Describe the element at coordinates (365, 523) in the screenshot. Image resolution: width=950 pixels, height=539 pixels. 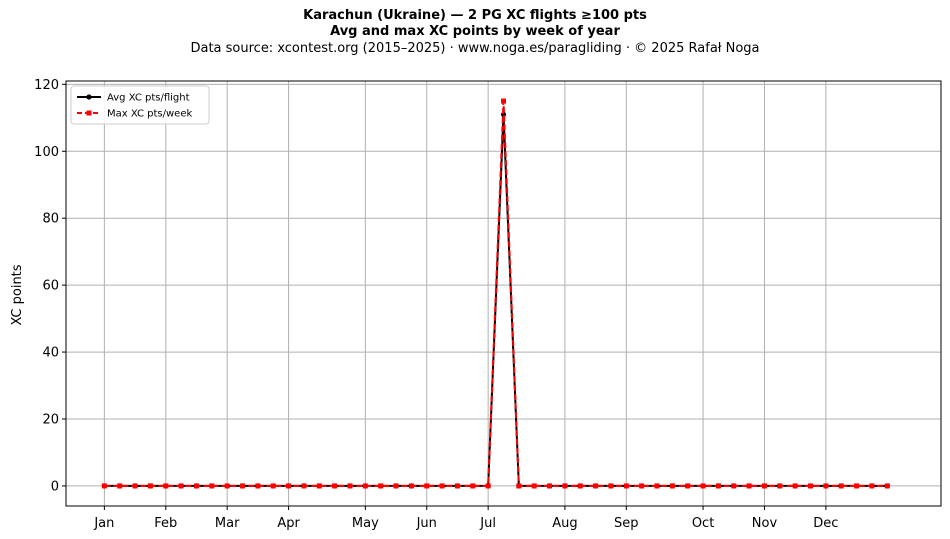
I see `x-tick-label: May` at that location.